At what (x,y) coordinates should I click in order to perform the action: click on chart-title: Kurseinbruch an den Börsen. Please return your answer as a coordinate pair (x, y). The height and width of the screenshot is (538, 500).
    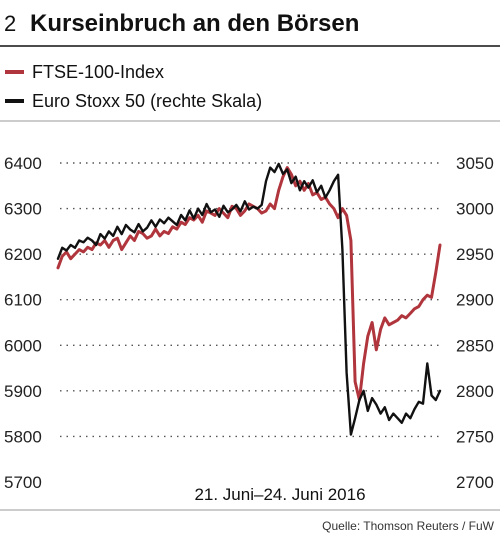
    Looking at the image, I should click on (194, 23).